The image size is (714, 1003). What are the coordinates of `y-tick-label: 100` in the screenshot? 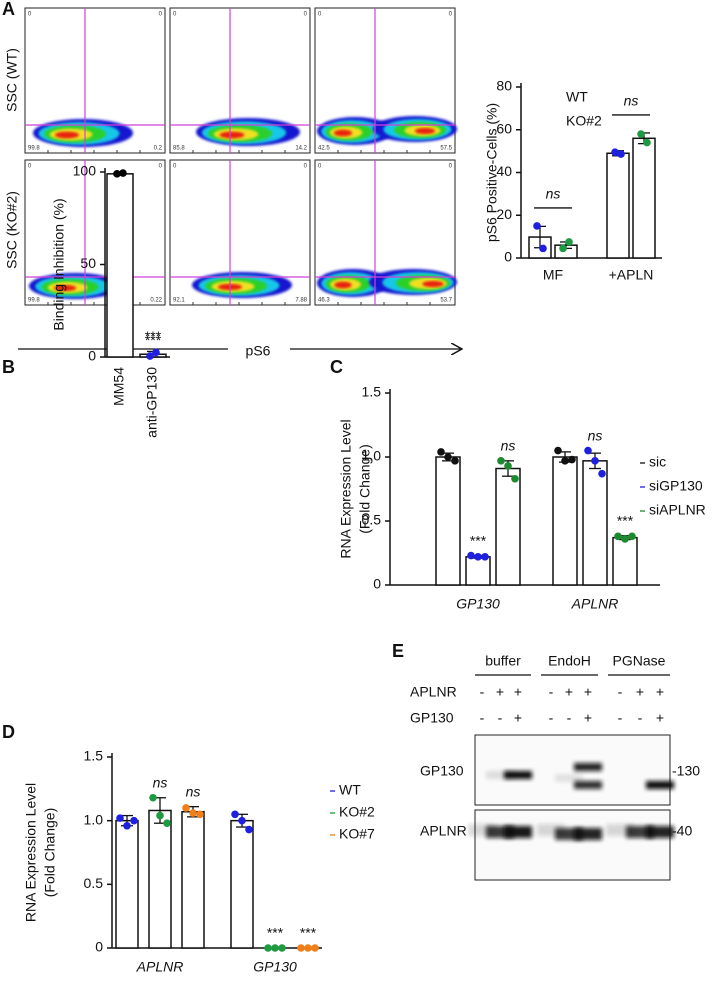 It's located at (85, 171).